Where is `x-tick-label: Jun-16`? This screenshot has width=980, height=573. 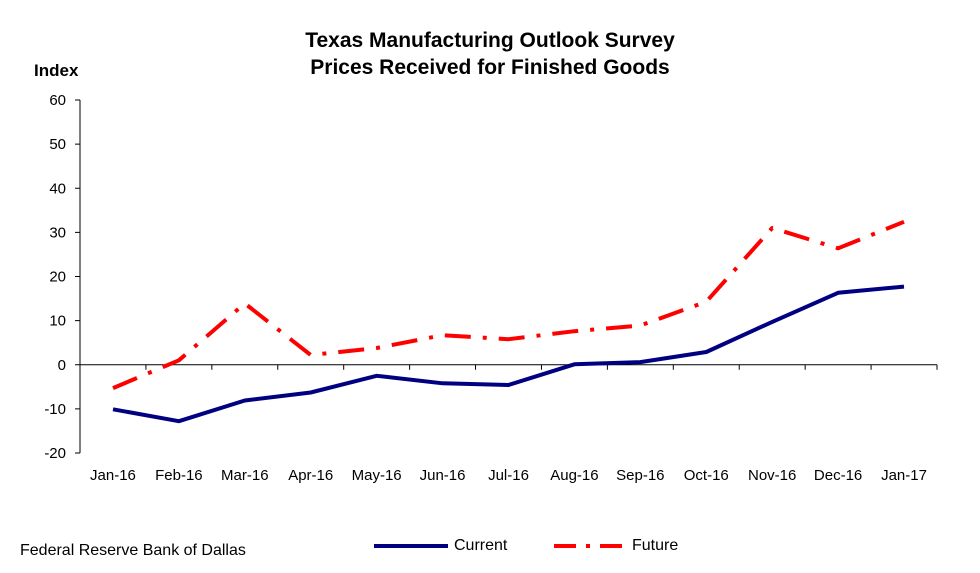
x-tick-label: Jun-16 is located at coordinates (443, 475).